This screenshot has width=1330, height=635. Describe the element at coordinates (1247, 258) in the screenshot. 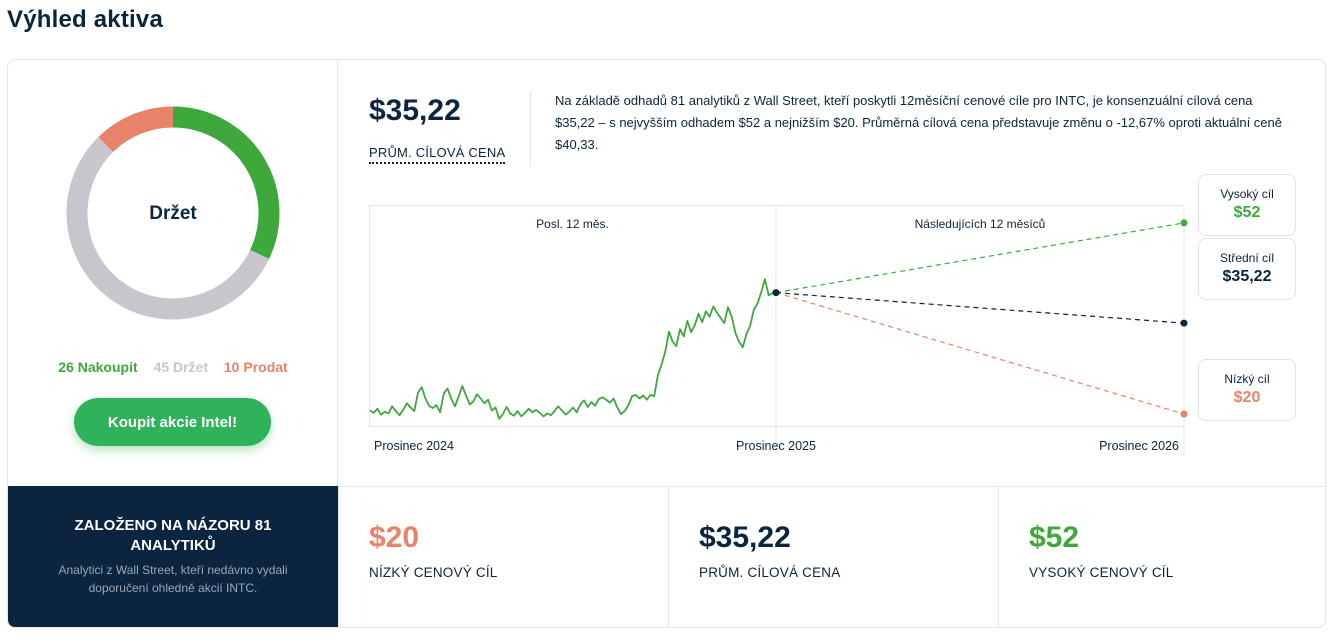

I see `mid-target-label: Střední cíl` at that location.